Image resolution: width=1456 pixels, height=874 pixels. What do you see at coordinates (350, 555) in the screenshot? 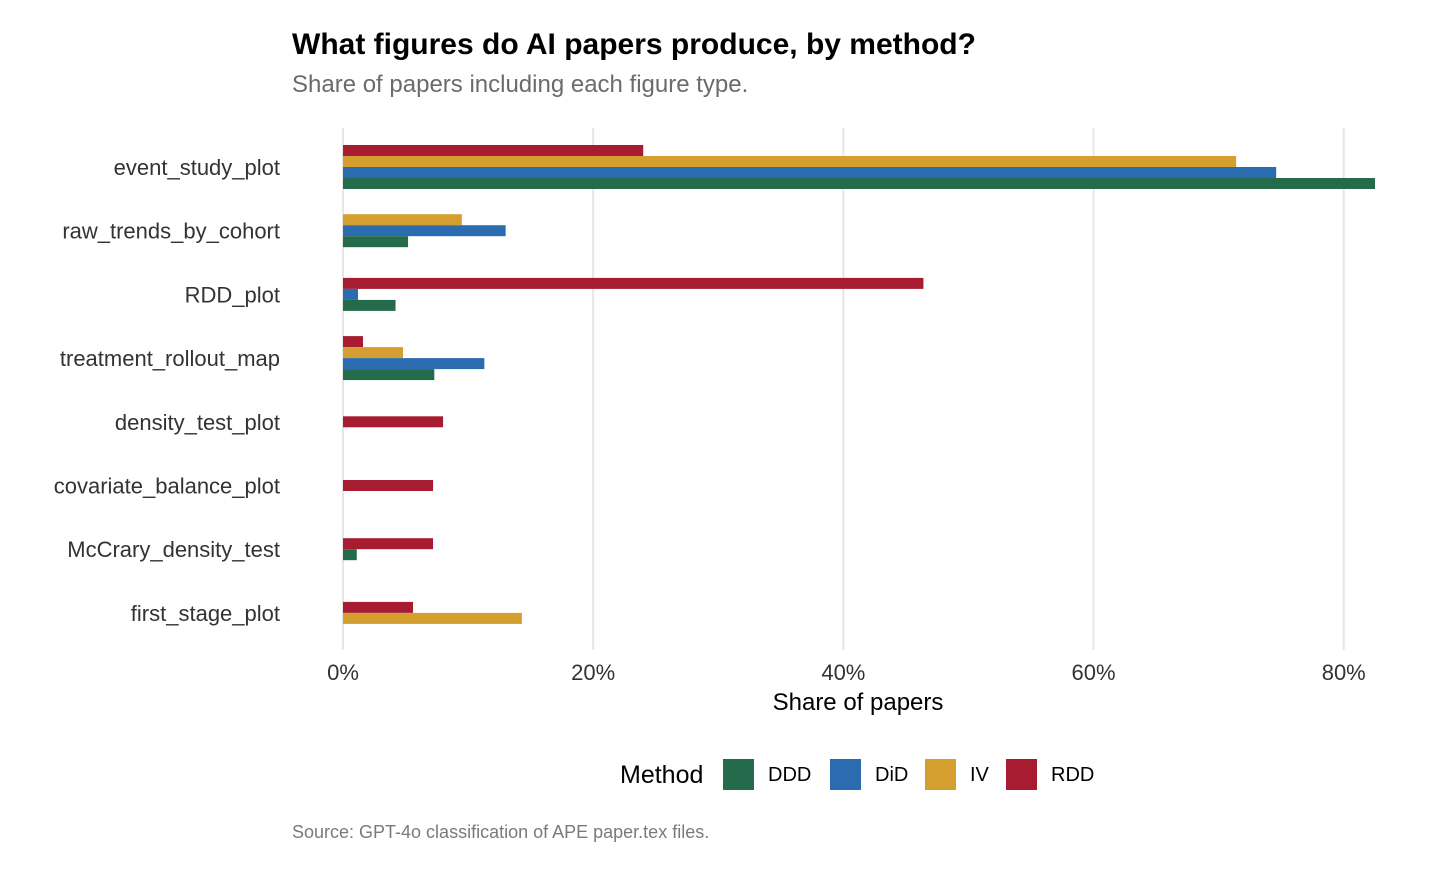
I see `bar-McCrary_density_test-DDD` at bounding box center [350, 555].